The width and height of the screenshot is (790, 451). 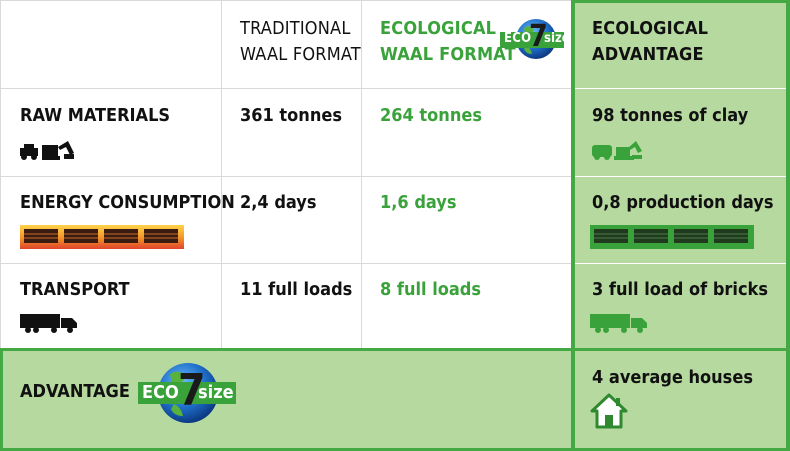 I want to click on logo-large-size-text: size, so click(x=216, y=392).